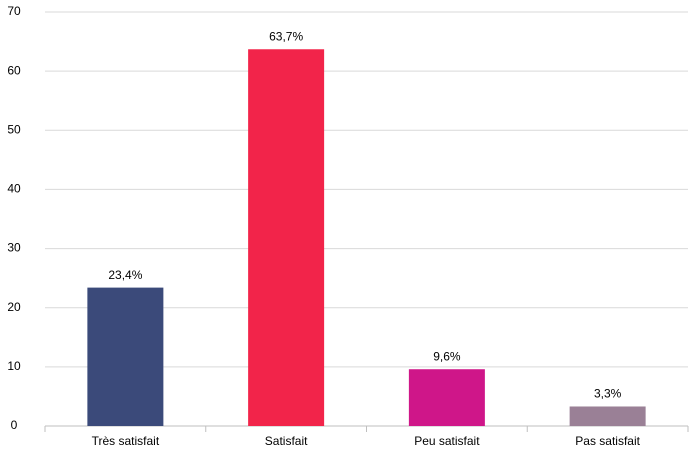 This screenshot has height=467, width=700. I want to click on x-tick-label: Peu satisfait, so click(447, 441).